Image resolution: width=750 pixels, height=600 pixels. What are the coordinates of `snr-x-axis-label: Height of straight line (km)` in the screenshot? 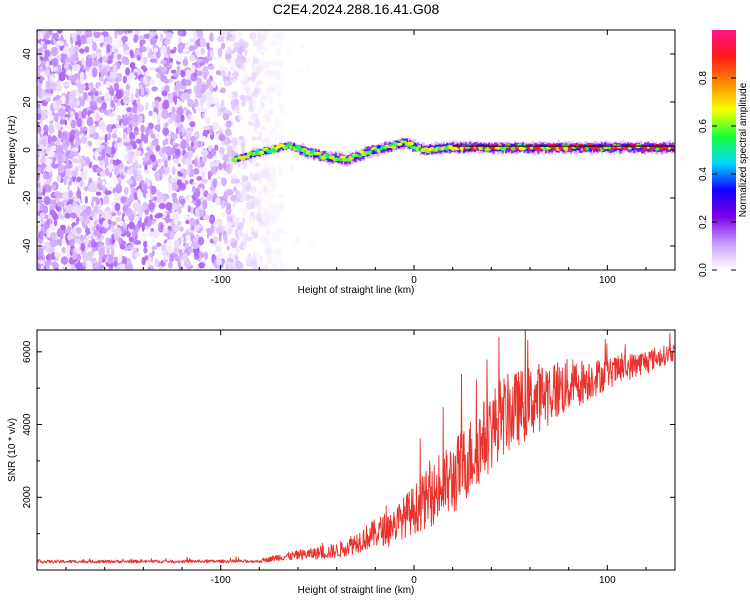 It's located at (356, 590).